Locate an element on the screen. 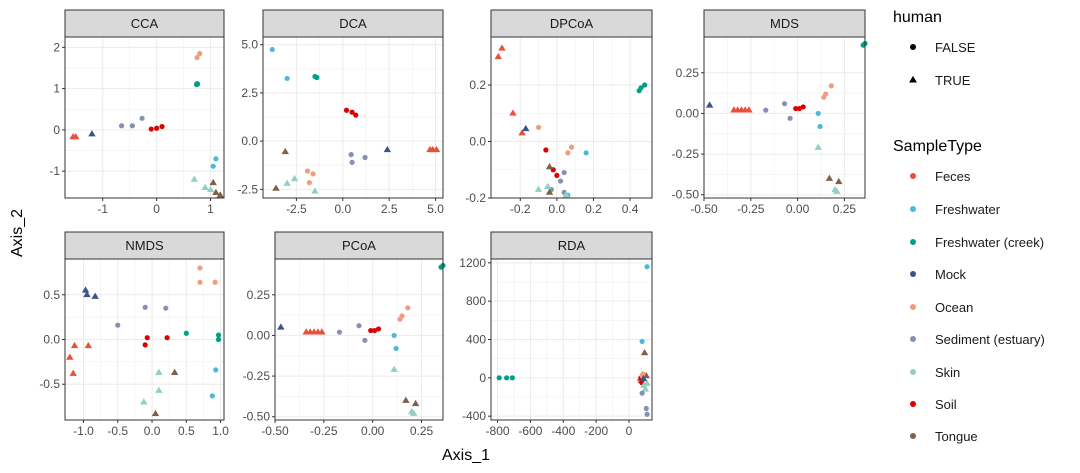 The width and height of the screenshot is (1080, 473). panel-pcoa: PCoA -0.50 -0.25 0.00 0.25 -0.50 -0.25 0.00 0.25 is located at coordinates (344, 334).